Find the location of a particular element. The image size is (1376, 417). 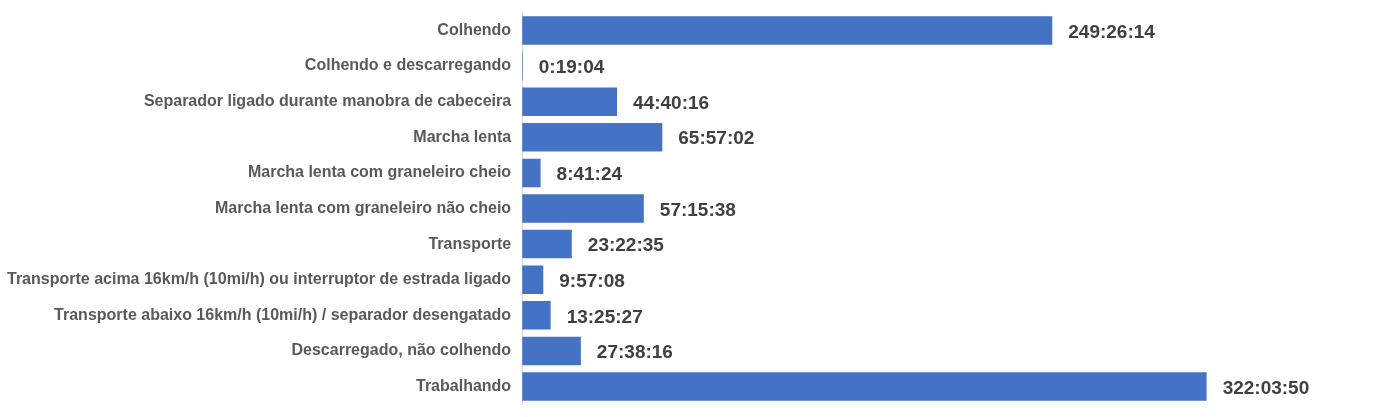

data-label: 44:40:16 is located at coordinates (671, 102).